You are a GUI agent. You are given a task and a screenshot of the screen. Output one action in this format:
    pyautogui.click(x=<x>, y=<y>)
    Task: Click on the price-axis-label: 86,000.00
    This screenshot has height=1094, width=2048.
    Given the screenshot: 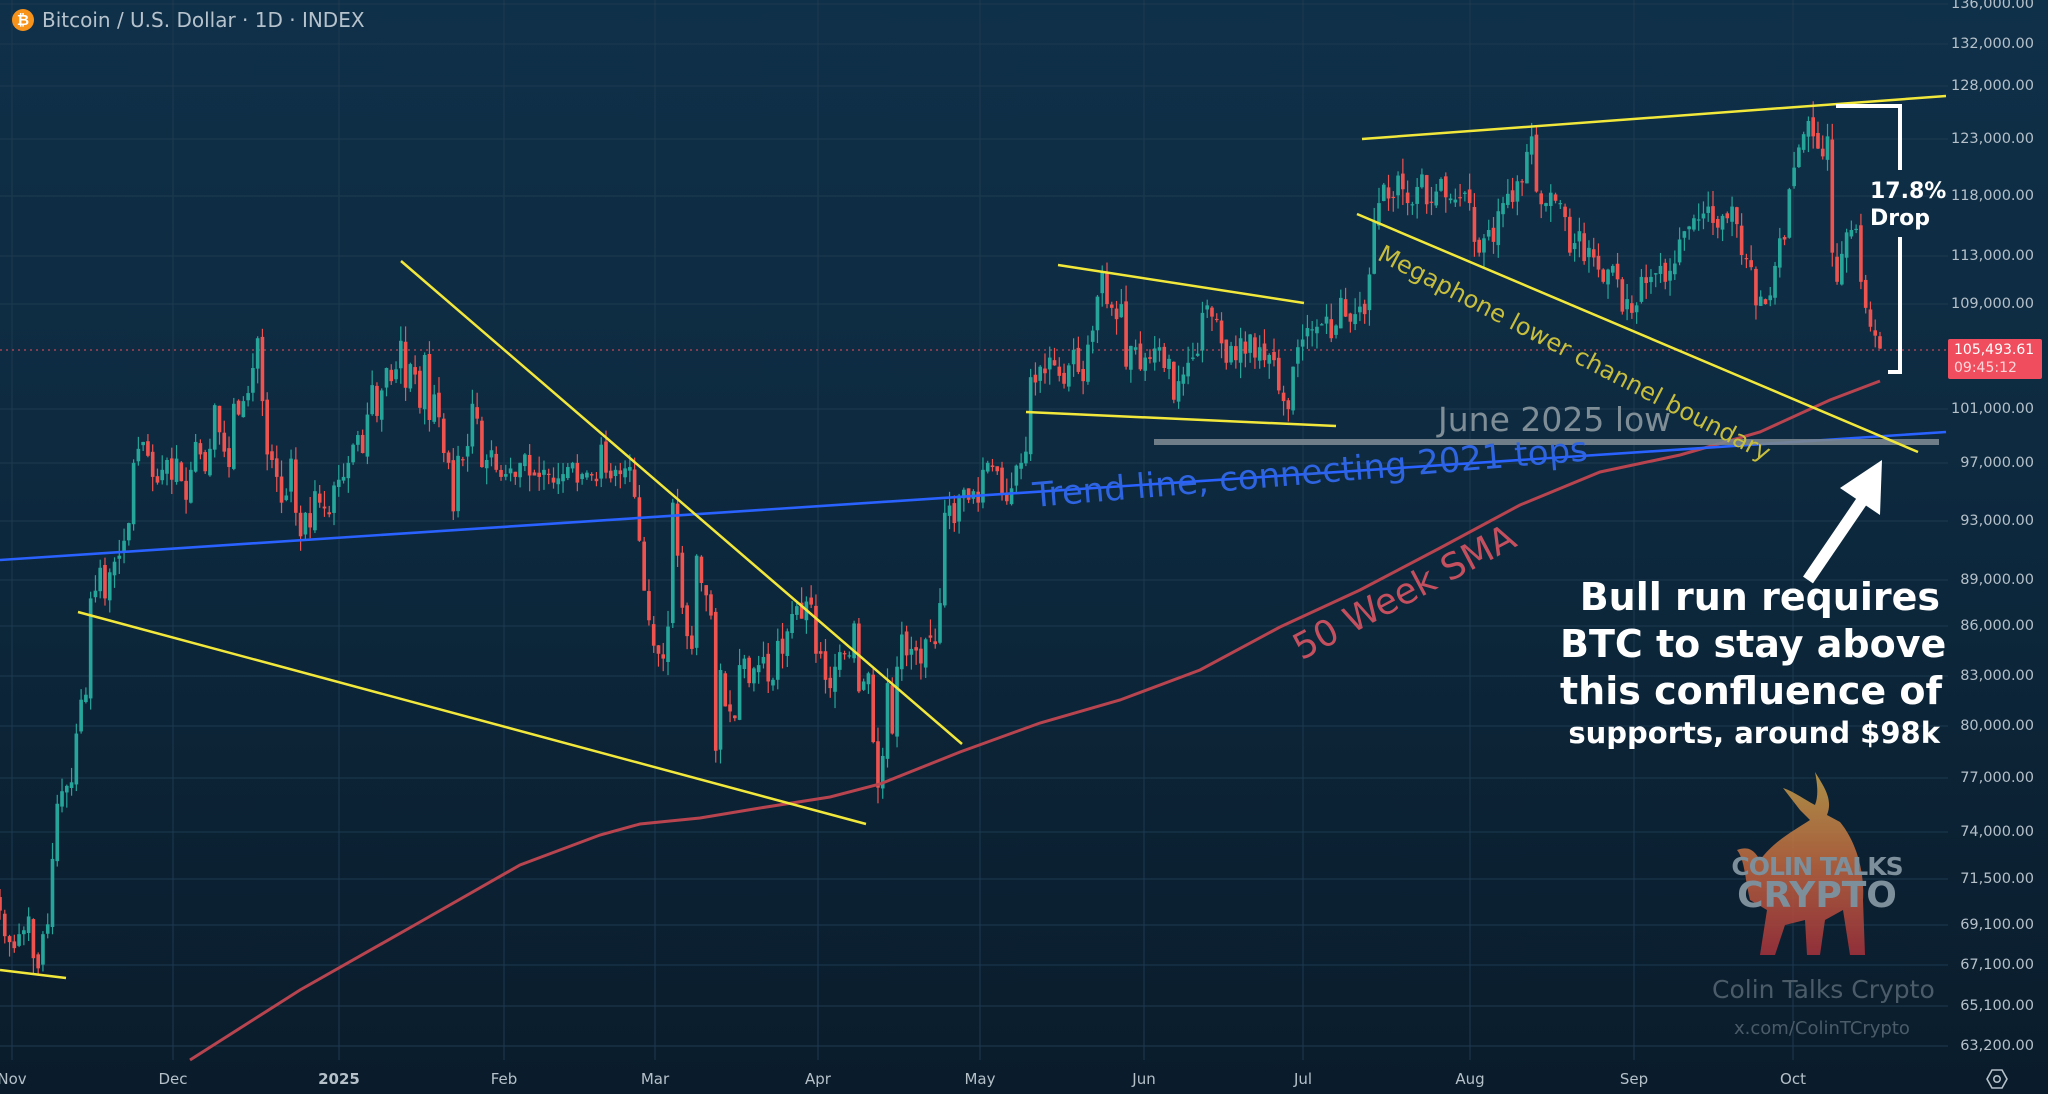 What is the action you would take?
    pyautogui.click(x=1997, y=626)
    